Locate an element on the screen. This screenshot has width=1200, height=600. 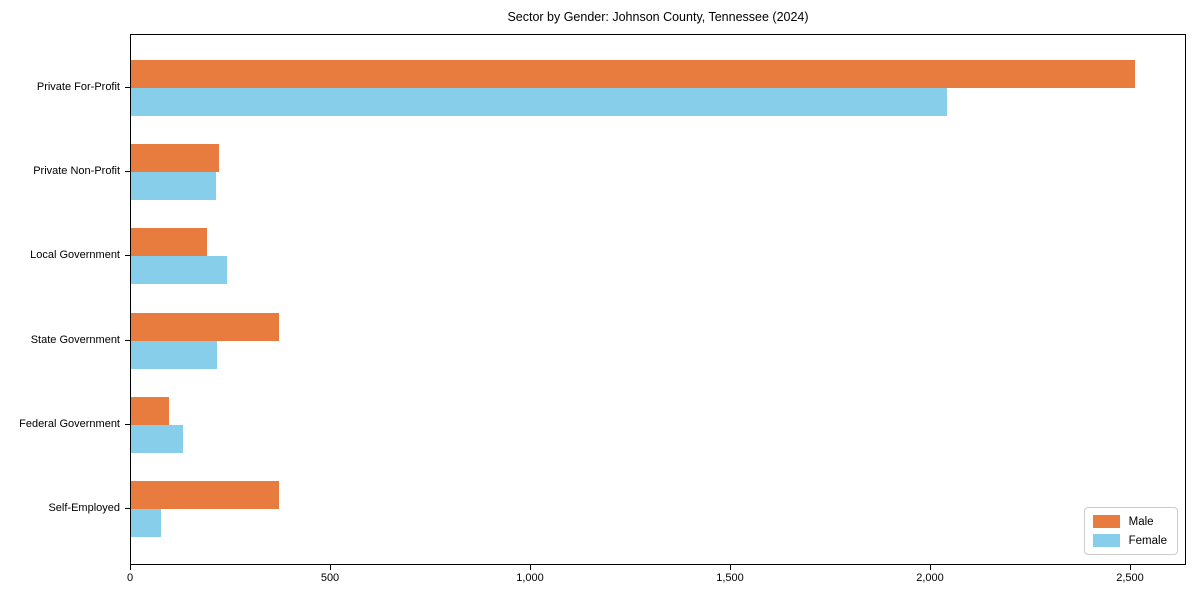
legend-label-female: Female is located at coordinates (1147, 540).